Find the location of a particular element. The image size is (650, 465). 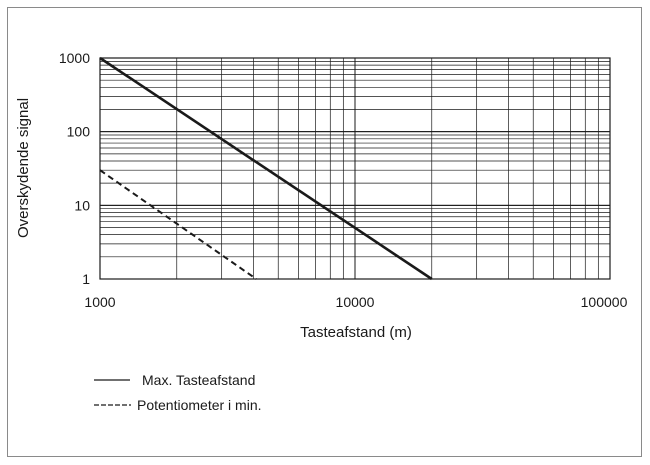

legend-entry-max-tasteafstand: Max. Tasteafstand is located at coordinates (198, 380).